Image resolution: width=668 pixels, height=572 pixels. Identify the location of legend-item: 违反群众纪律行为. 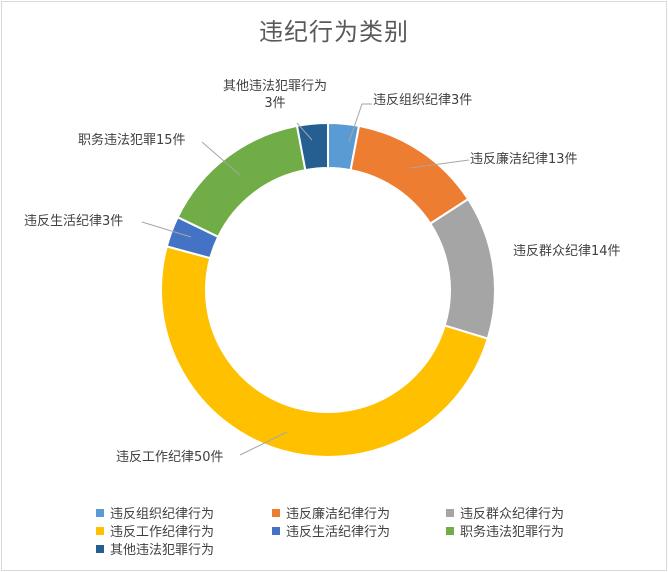
(505, 512).